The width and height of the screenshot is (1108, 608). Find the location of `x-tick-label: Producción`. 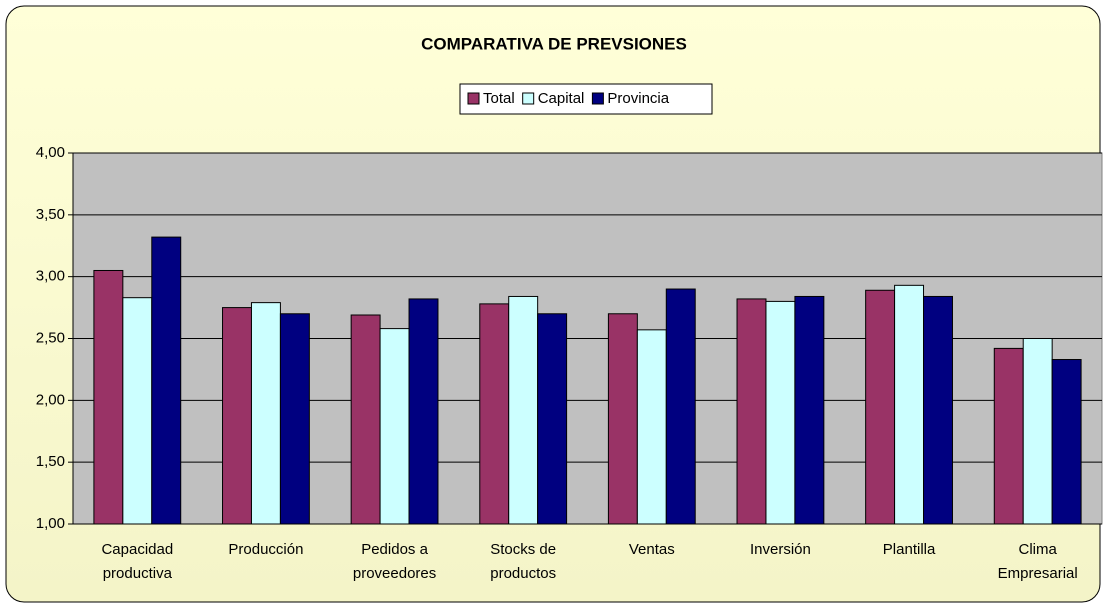

x-tick-label: Producción is located at coordinates (265, 549).